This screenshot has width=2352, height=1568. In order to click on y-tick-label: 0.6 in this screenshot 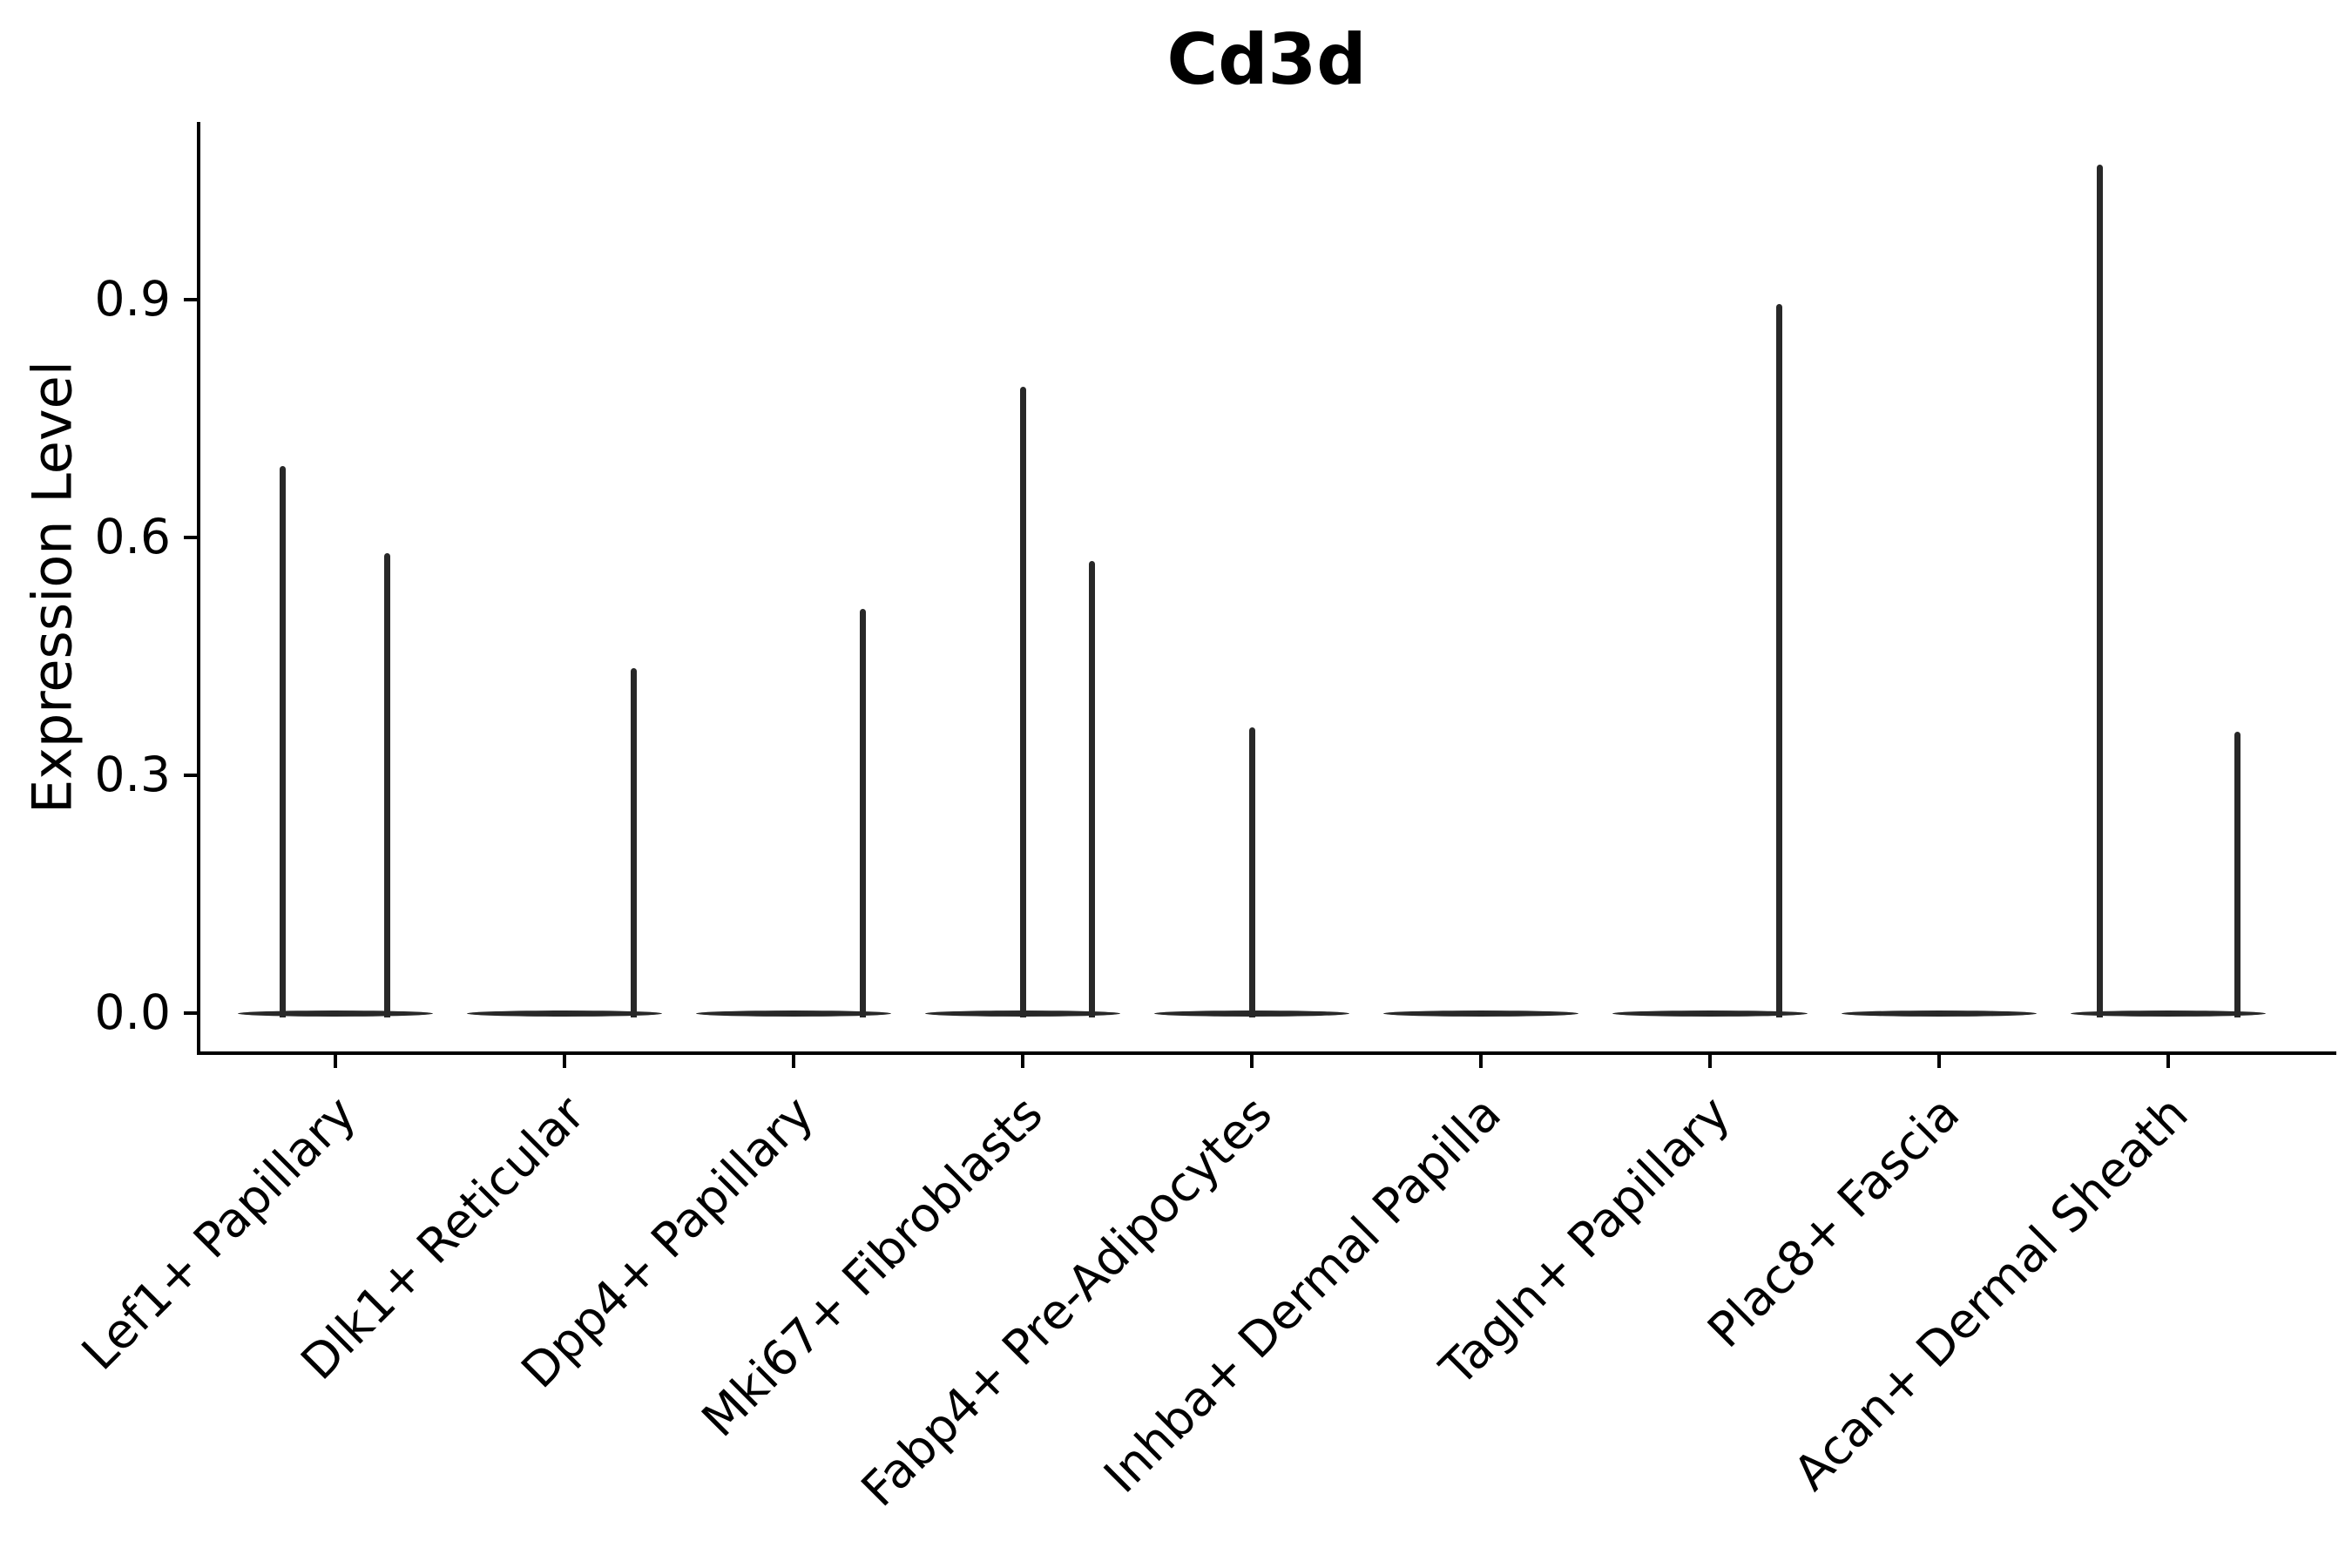, I will do `click(132, 536)`.